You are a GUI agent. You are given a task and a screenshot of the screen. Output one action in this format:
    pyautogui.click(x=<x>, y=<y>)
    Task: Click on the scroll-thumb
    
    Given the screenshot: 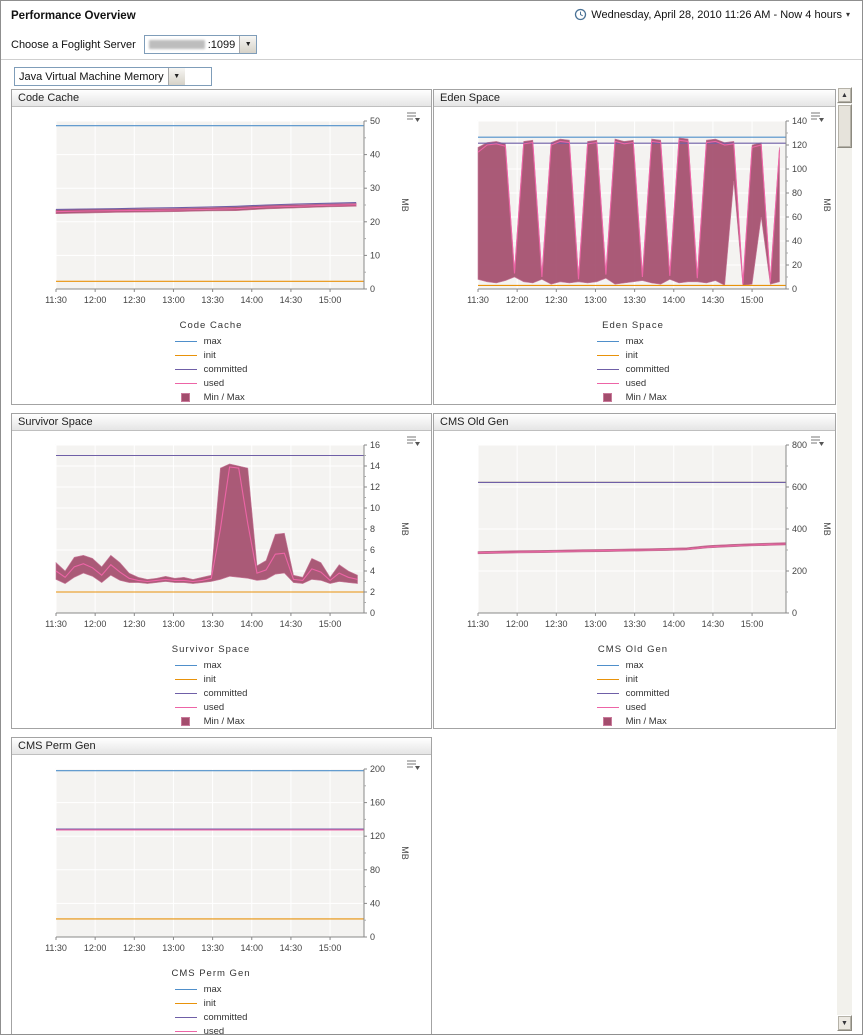 What is the action you would take?
    pyautogui.click(x=844, y=126)
    